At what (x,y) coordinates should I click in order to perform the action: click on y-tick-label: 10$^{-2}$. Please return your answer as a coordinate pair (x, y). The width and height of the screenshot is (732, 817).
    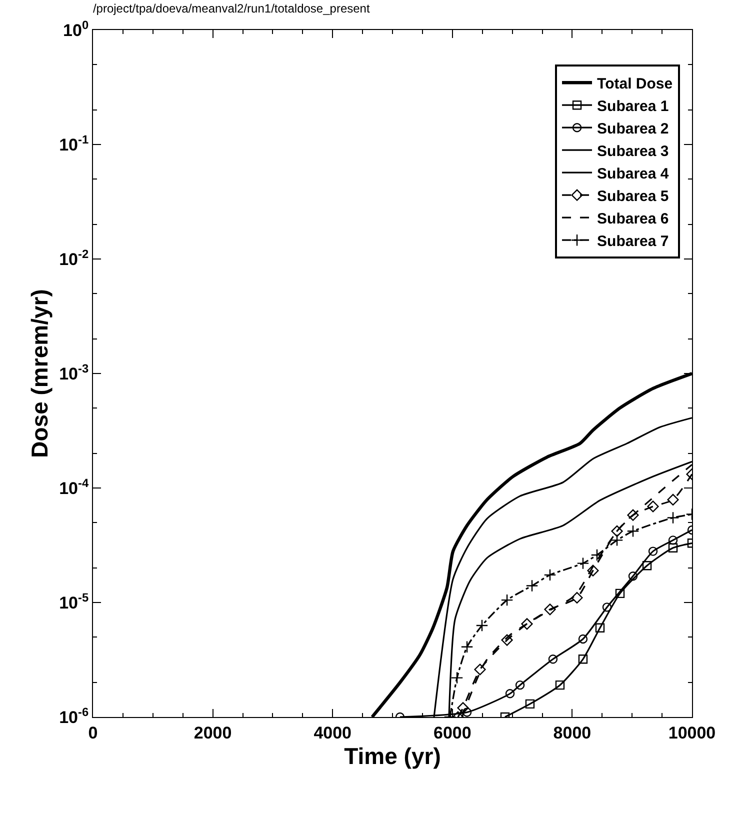
    Looking at the image, I should click on (74, 257).